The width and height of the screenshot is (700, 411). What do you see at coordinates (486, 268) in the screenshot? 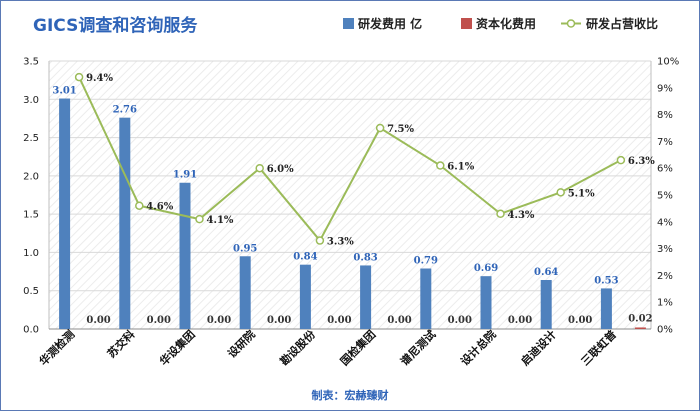
I see `rd-expense-label: 0.69` at bounding box center [486, 268].